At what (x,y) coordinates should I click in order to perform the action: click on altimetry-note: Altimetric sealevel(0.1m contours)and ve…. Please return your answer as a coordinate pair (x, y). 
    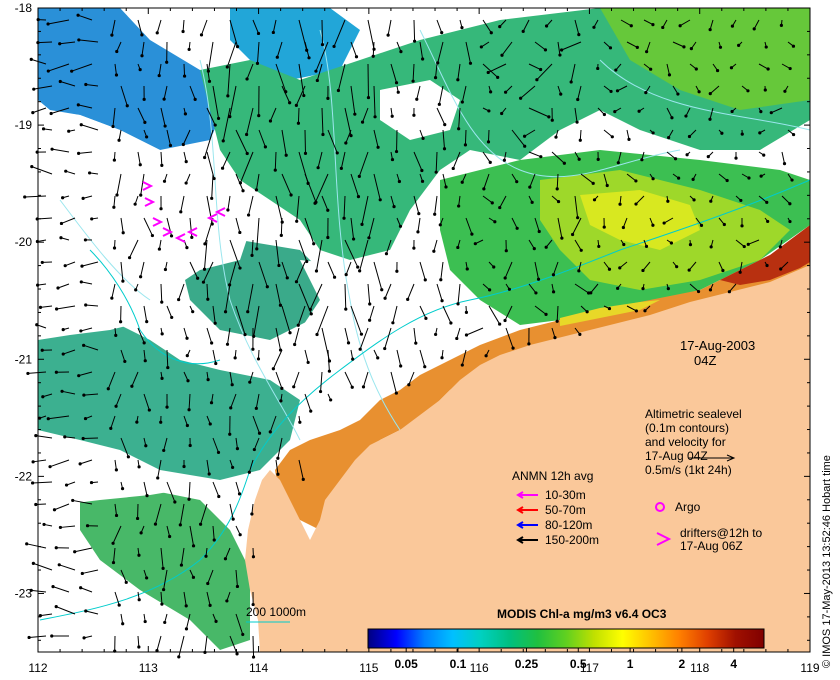
    Looking at the image, I should click on (693, 442).